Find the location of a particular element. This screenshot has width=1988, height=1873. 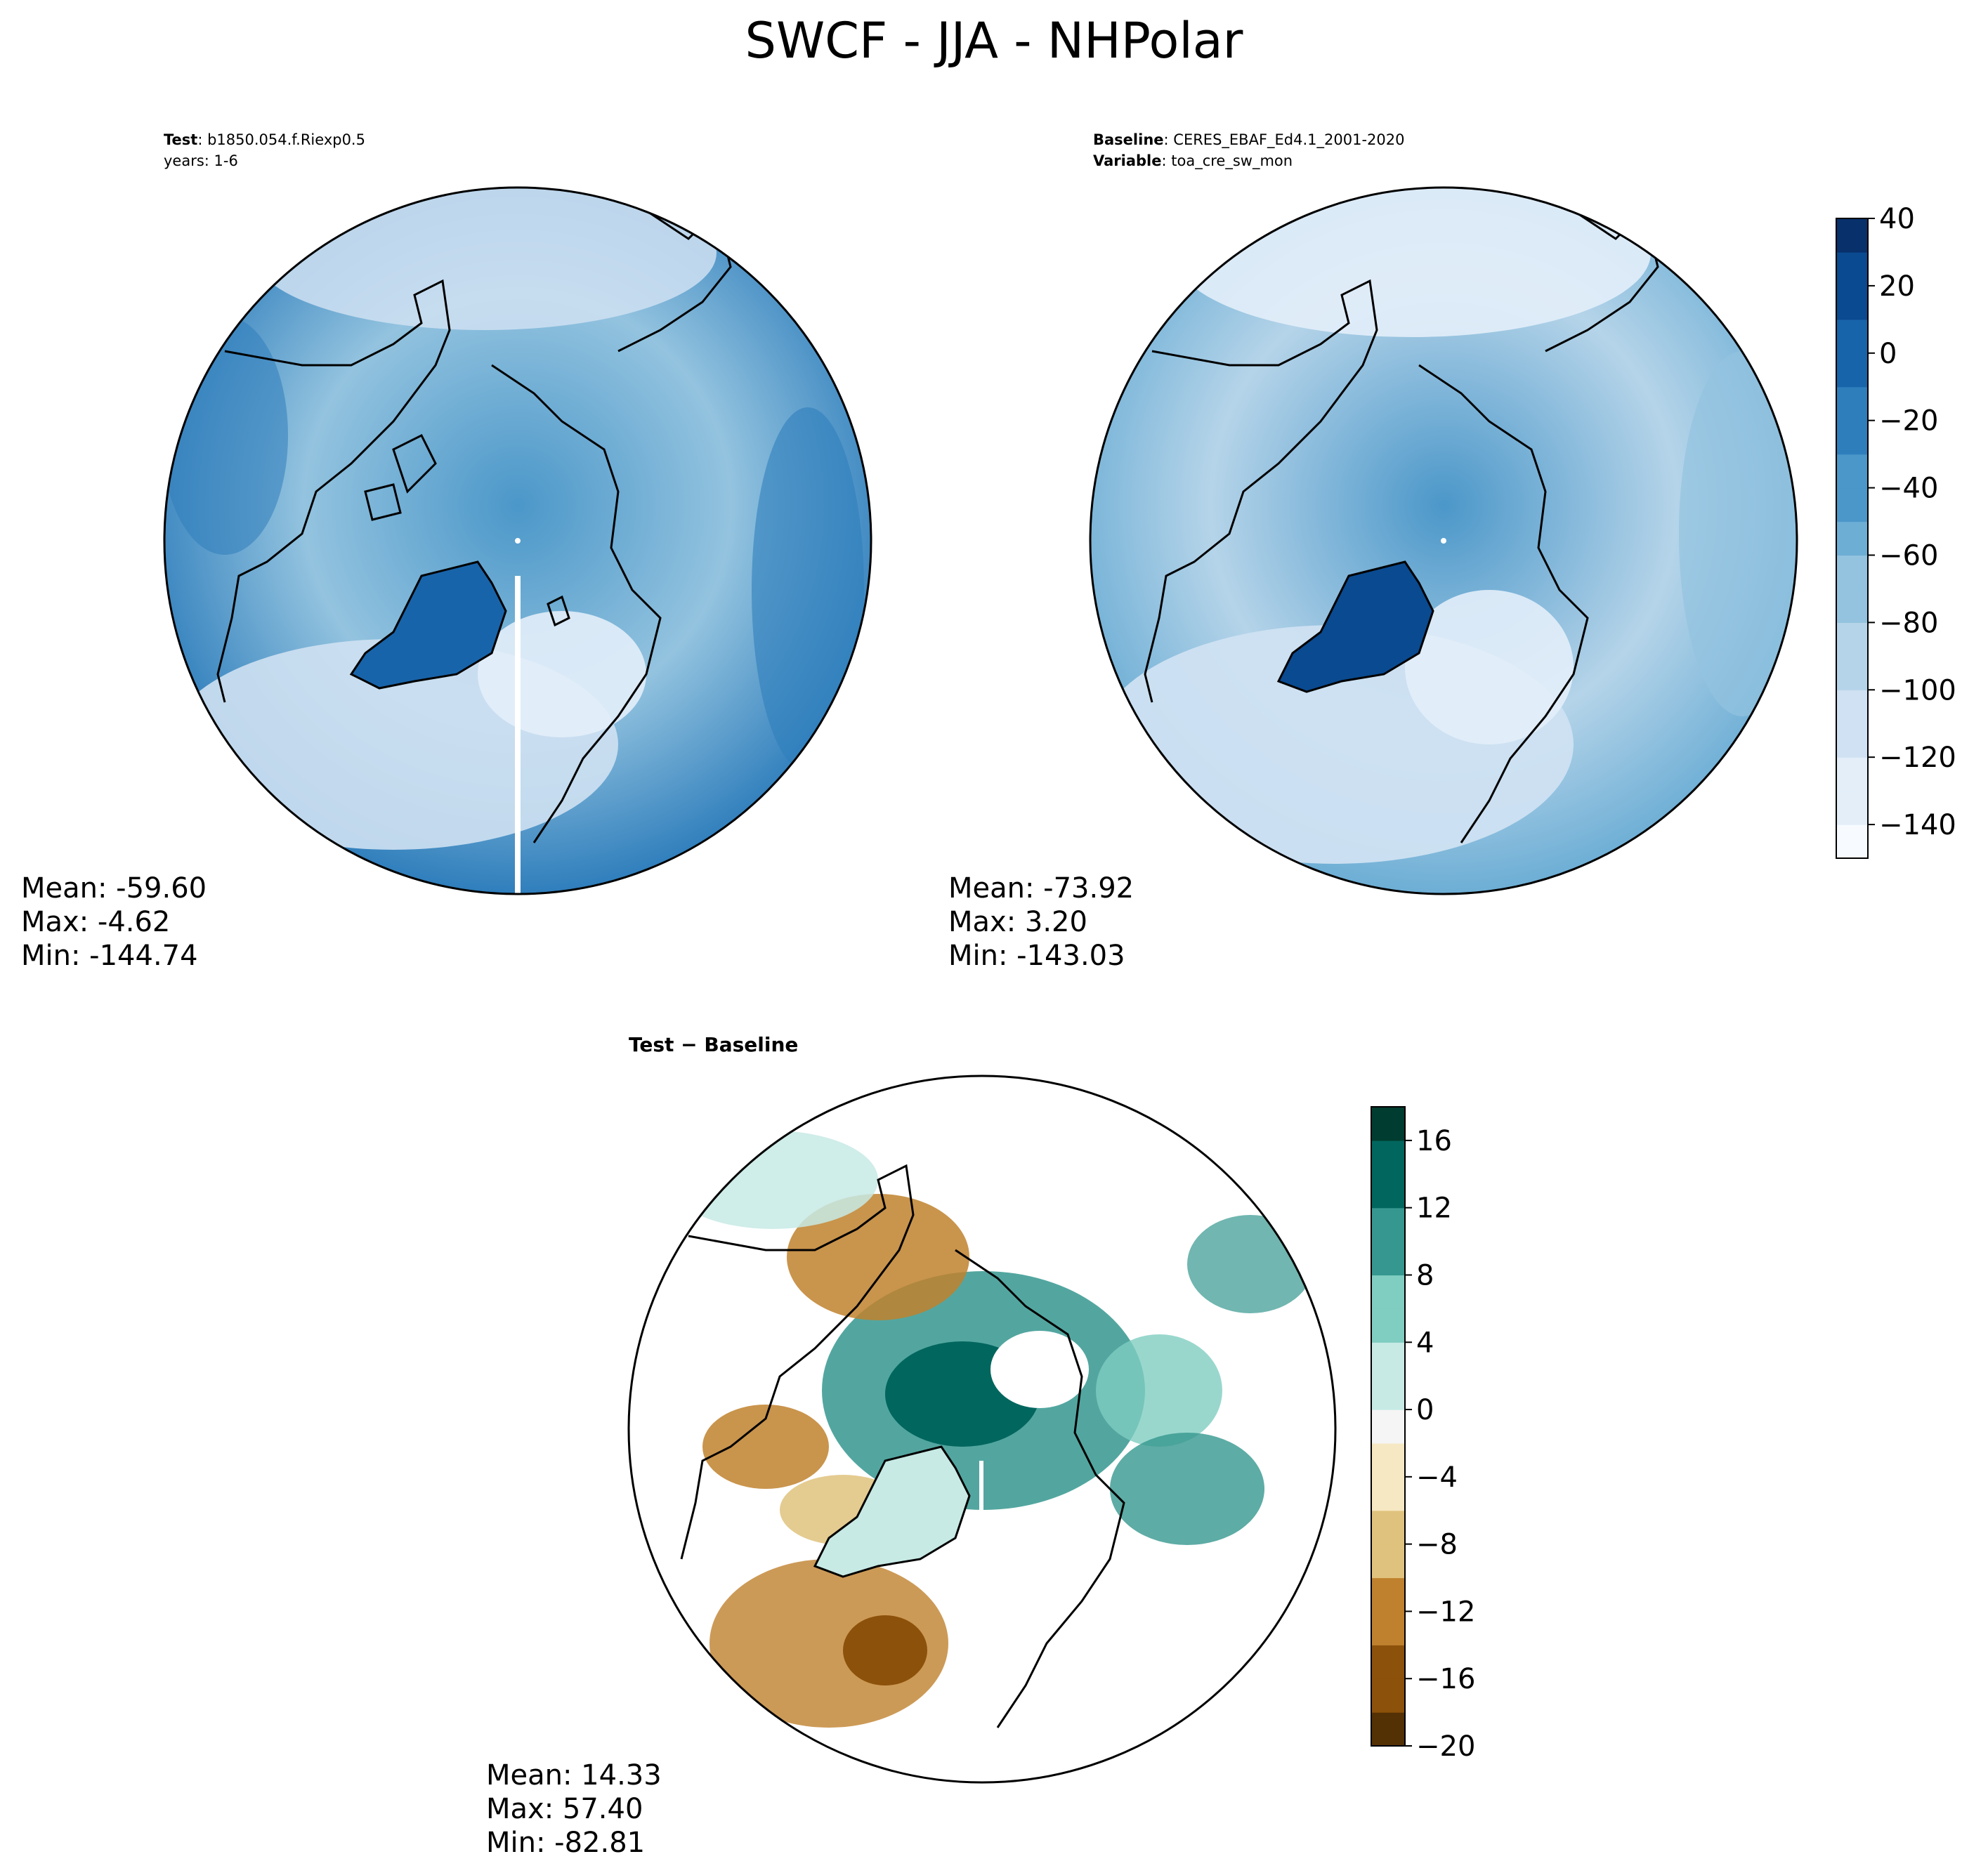

diff-colorbar-tick-label: −16 is located at coordinates (1445, 1679).